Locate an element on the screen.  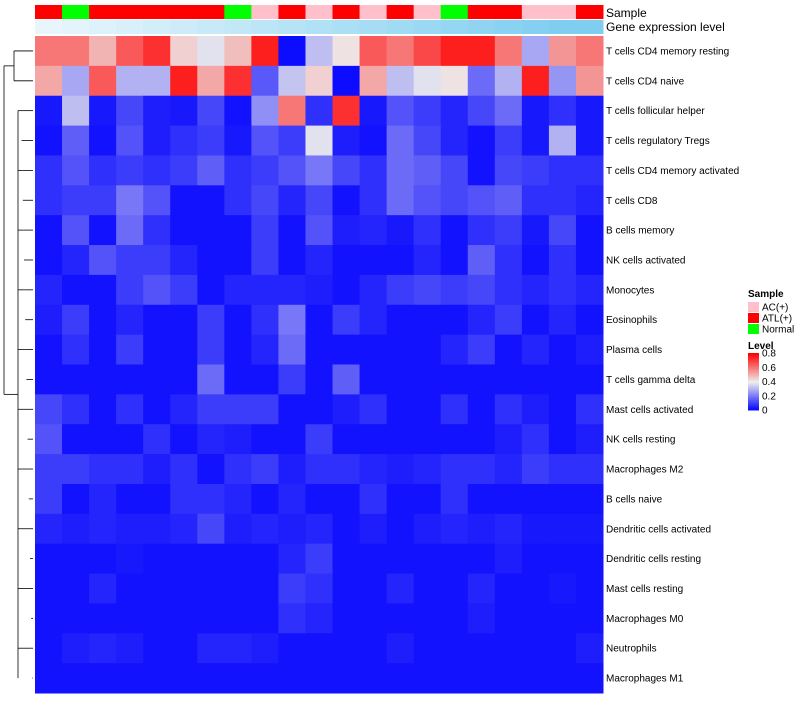
sample-legend-label: Normal is located at coordinates (778, 330).